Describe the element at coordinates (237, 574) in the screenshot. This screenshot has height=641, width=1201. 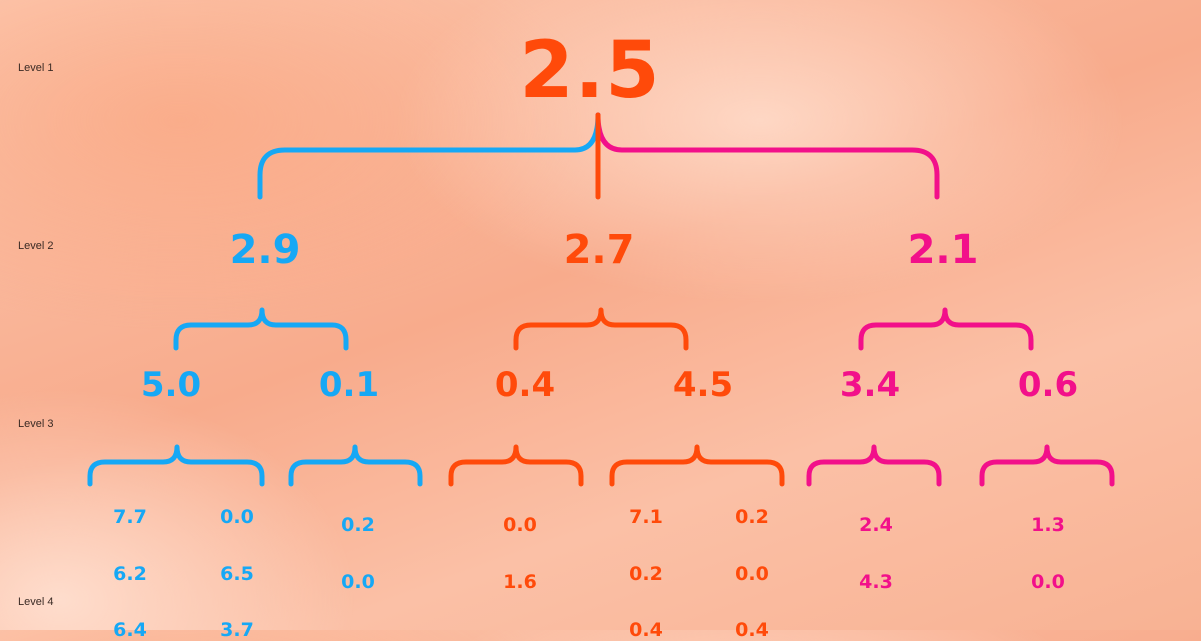
I see `leaf-value: 6.5` at that location.